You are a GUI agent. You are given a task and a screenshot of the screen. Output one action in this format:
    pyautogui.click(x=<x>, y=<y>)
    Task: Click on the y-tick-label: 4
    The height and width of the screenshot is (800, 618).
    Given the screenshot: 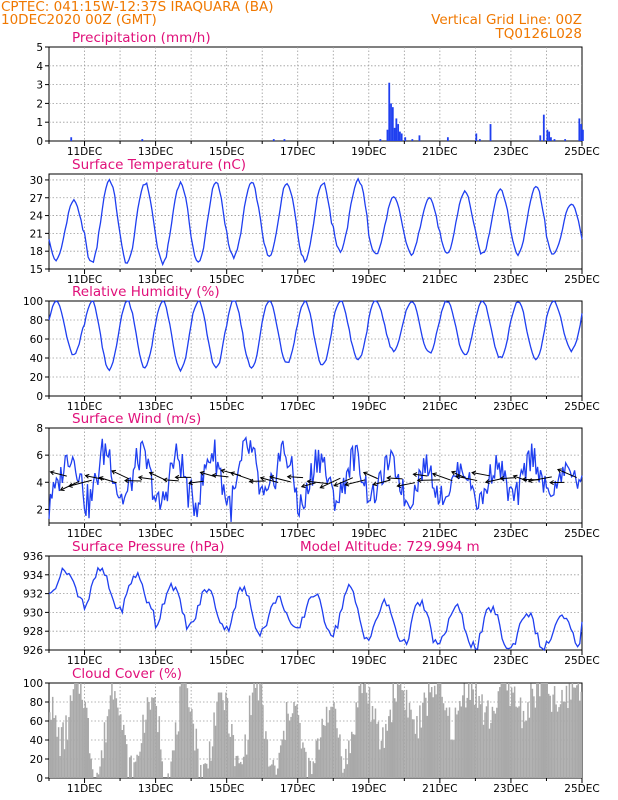 What is the action you would take?
    pyautogui.click(x=39, y=67)
    